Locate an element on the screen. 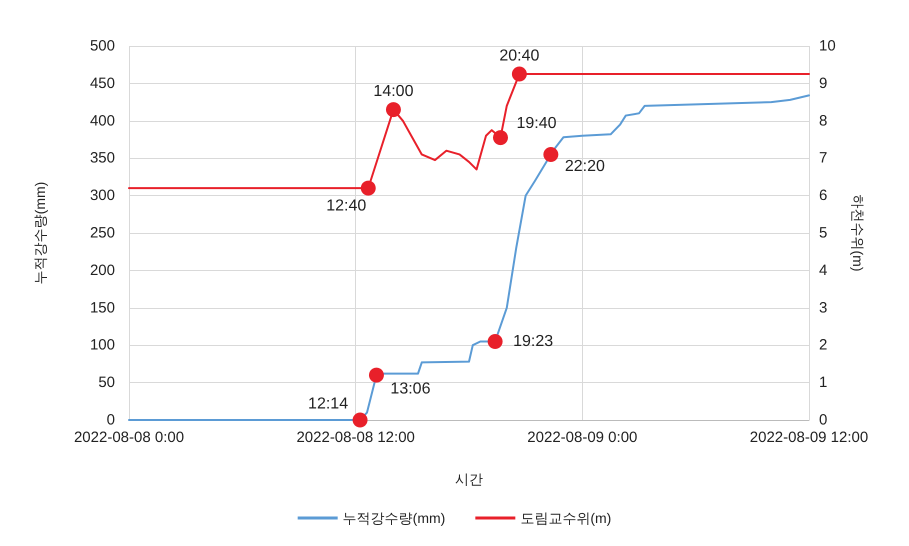 The width and height of the screenshot is (909, 546). y-tick-label: 150 is located at coordinates (102, 307).